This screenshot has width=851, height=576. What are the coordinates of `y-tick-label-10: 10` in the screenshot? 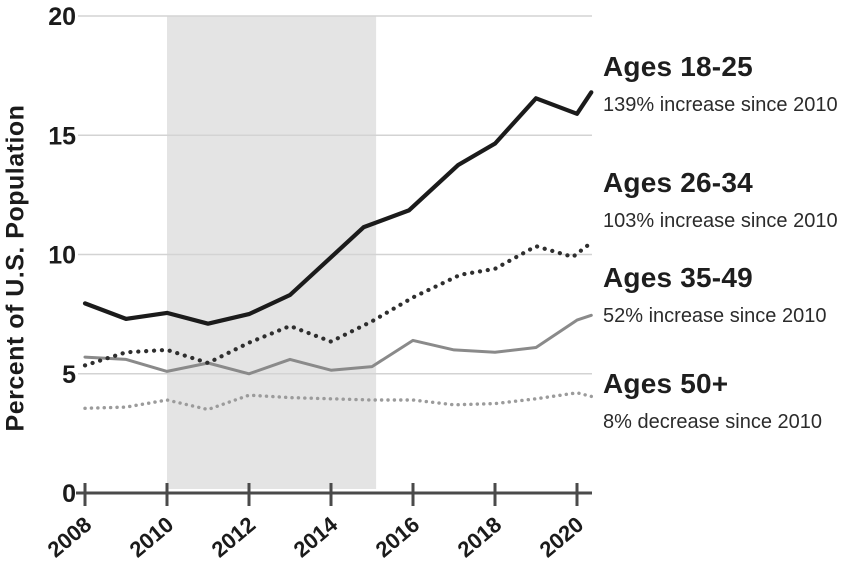 It's located at (62, 256).